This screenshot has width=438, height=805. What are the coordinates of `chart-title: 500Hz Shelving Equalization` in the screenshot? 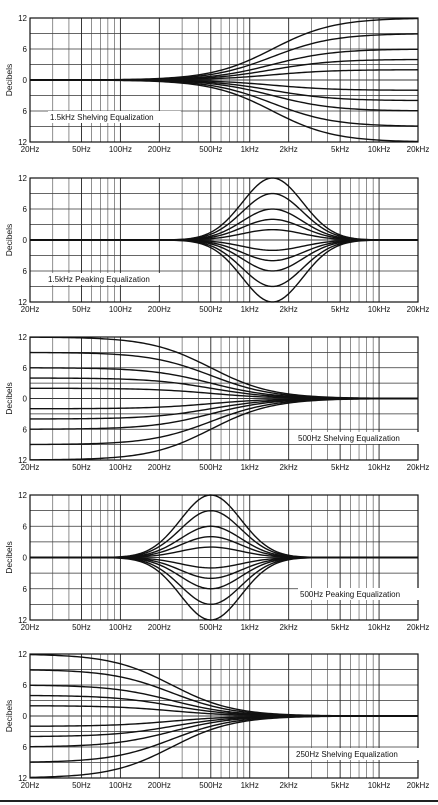 It's located at (349, 438).